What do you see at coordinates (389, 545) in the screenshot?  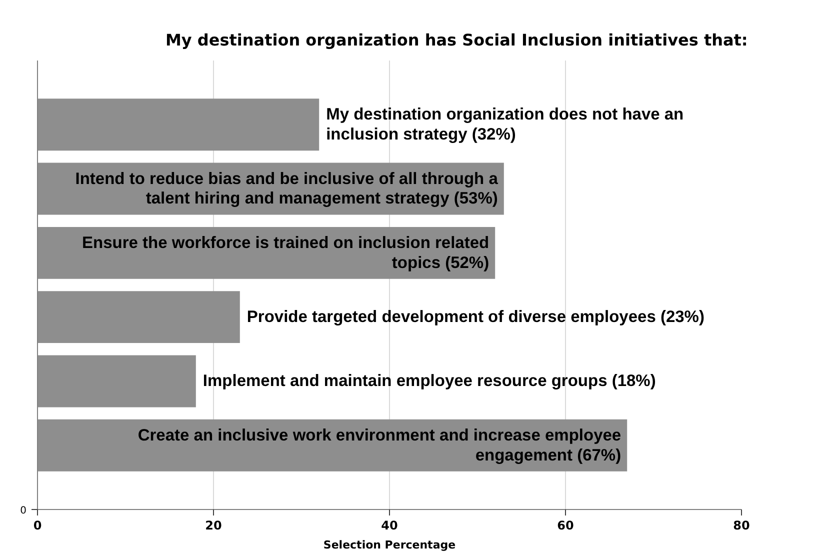 I see `x-axis-title: Selection Percentage` at bounding box center [389, 545].